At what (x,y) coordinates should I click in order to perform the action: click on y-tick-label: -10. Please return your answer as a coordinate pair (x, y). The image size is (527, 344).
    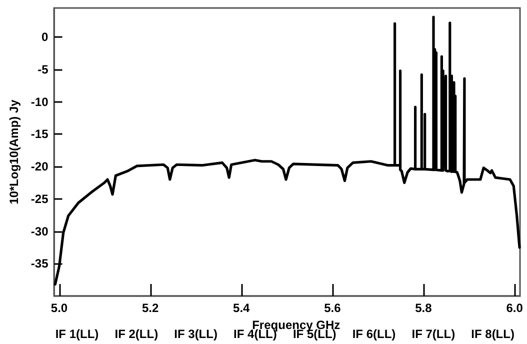
    Looking at the image, I should click on (39, 101).